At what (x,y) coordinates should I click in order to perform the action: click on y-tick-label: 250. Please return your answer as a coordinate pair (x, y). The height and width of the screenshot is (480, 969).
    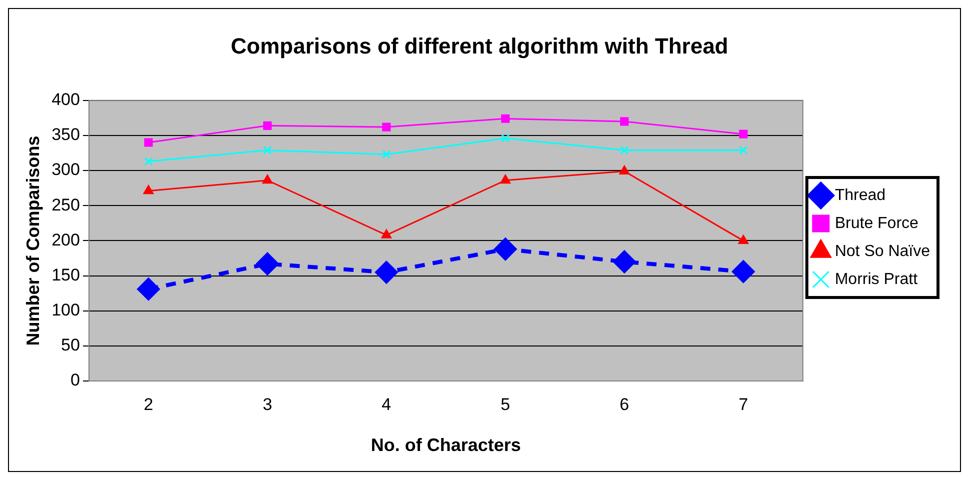
    Looking at the image, I should click on (66, 204).